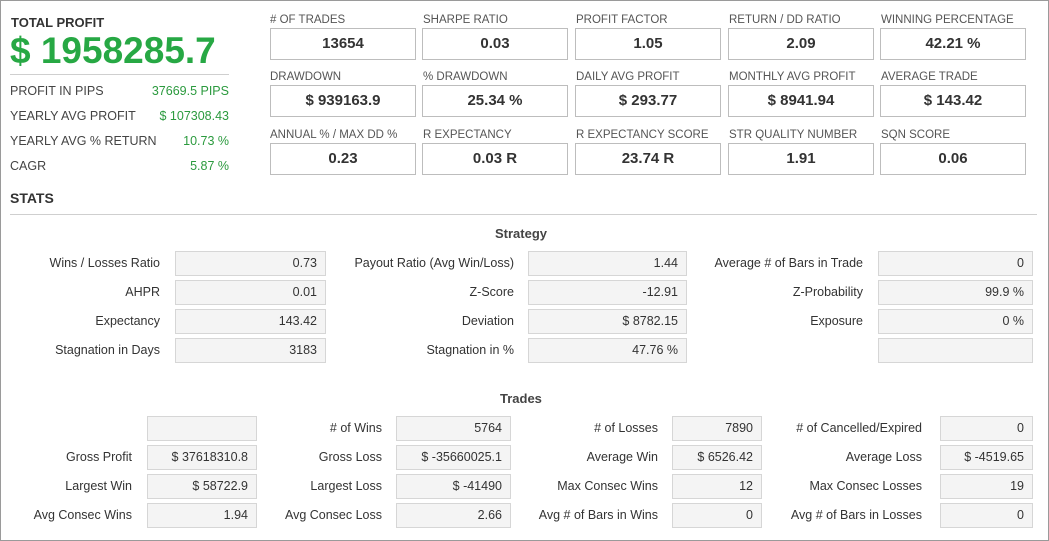  I want to click on trades-label: Average Loss, so click(883, 457).